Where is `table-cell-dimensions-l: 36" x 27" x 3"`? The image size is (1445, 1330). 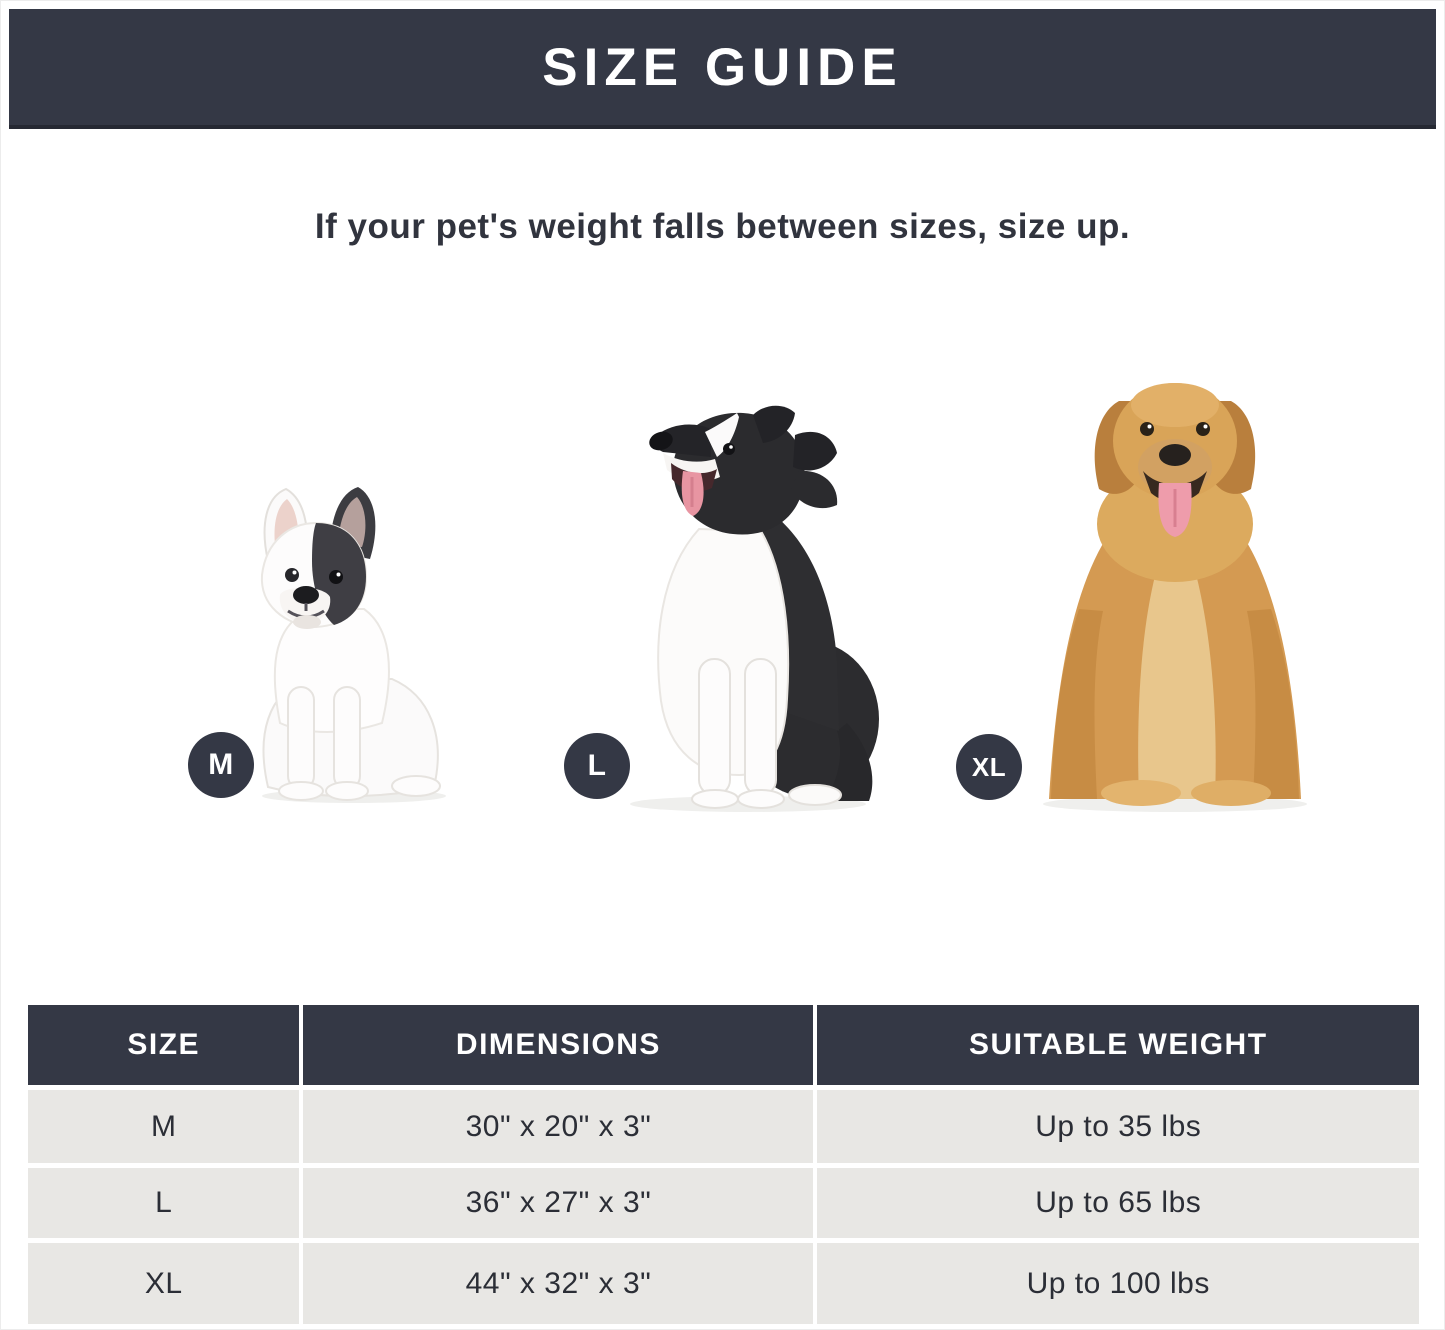
table-cell-dimensions-l: 36" x 27" x 3" is located at coordinates (558, 1203).